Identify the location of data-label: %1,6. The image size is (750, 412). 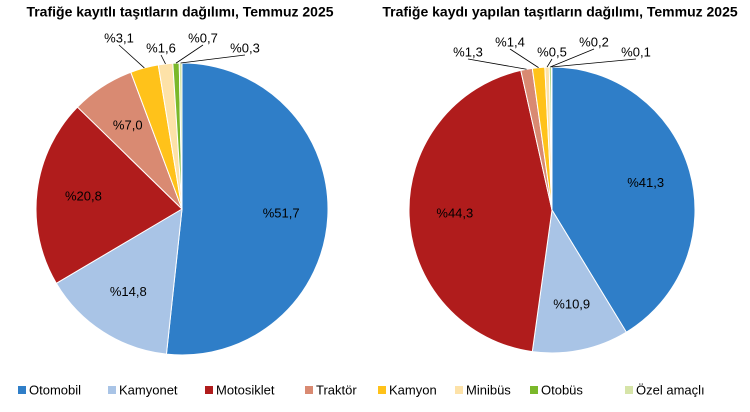
(161, 47).